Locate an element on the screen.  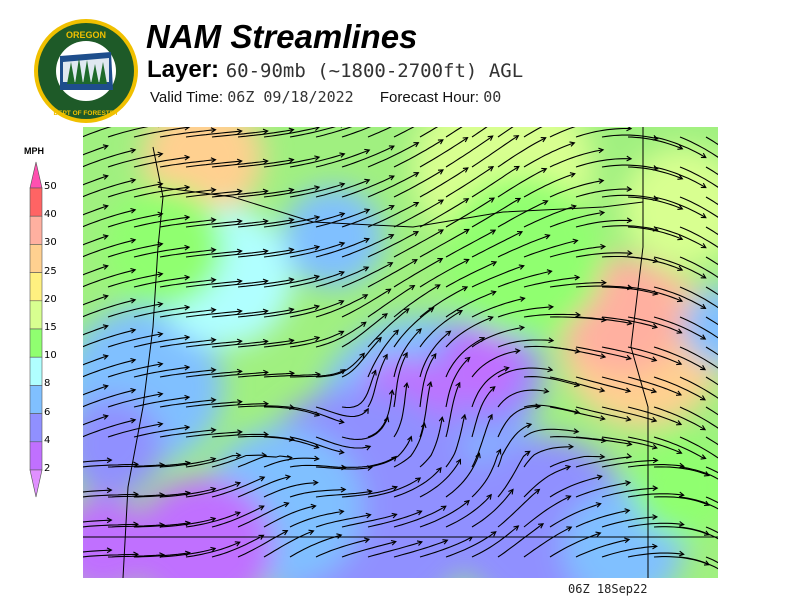
legend-label: 8 is located at coordinates (47, 384).